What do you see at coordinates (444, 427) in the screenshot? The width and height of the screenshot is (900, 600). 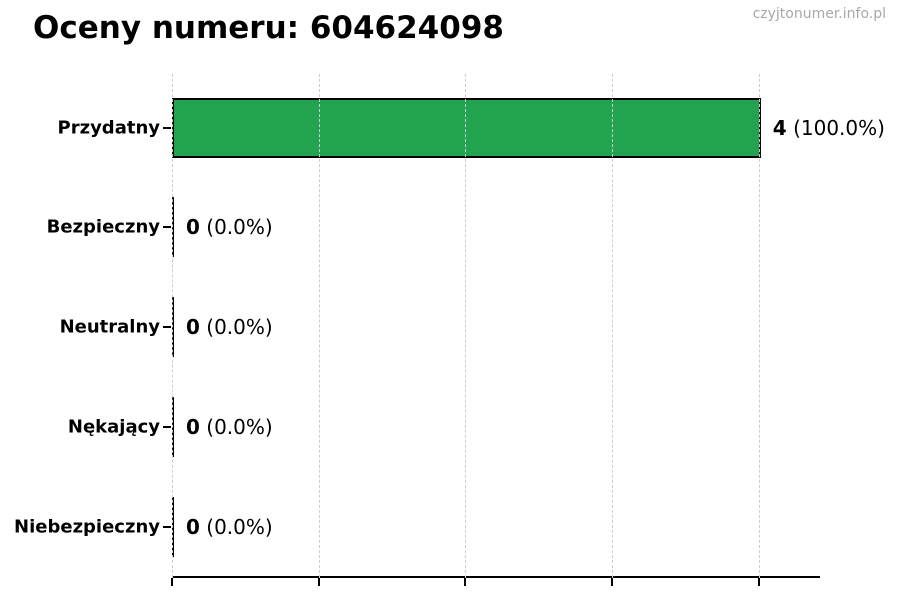 I see `bar-row: Nękający 0 (0.0%)` at bounding box center [444, 427].